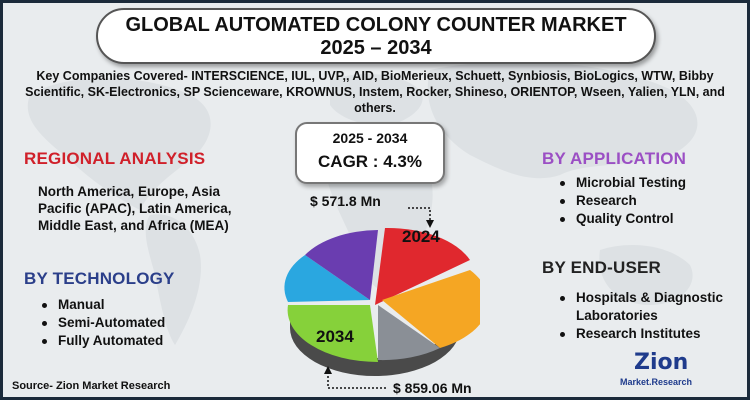  I want to click on pie-slice-purple, so click(341, 265).